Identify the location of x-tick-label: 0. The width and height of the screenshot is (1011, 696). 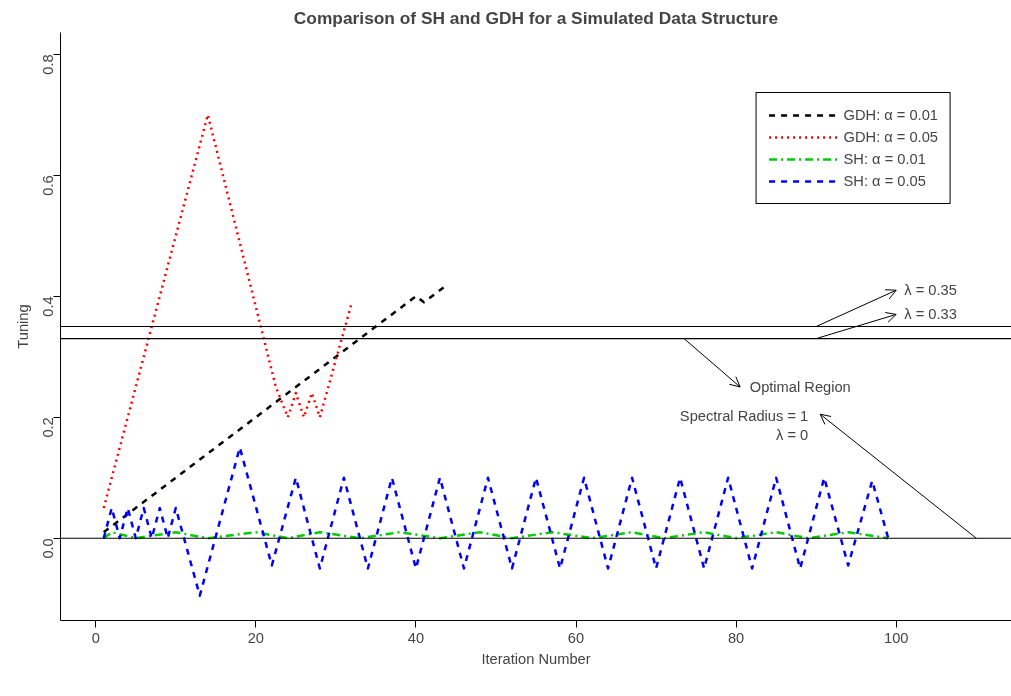
(95, 637).